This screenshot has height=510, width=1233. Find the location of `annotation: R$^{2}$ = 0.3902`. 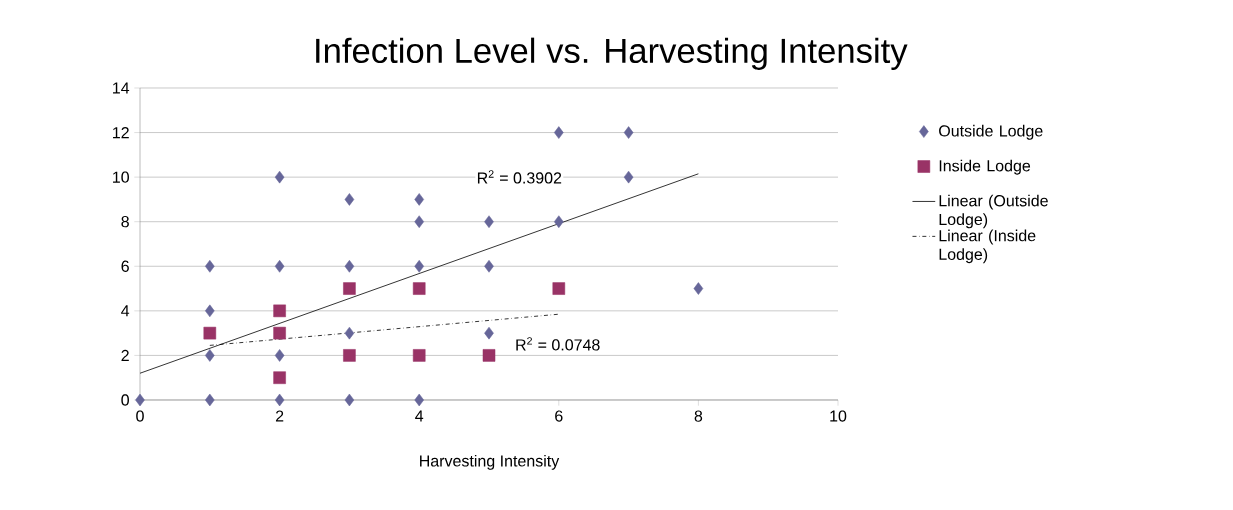

annotation: R$^{2}$ = 0.3902 is located at coordinates (519, 177).